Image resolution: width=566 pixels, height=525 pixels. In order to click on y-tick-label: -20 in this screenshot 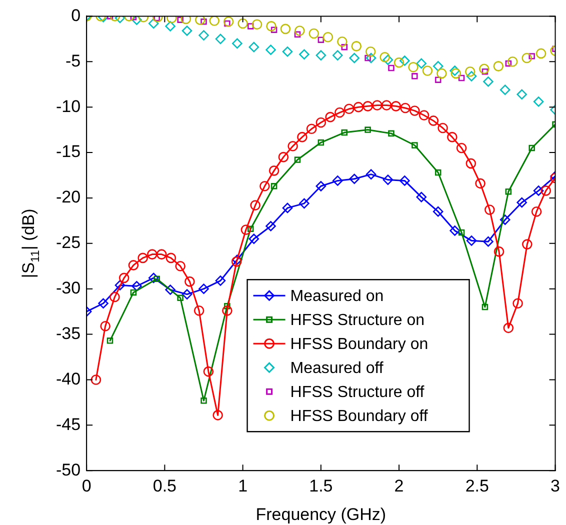, I will do `click(68, 197)`.